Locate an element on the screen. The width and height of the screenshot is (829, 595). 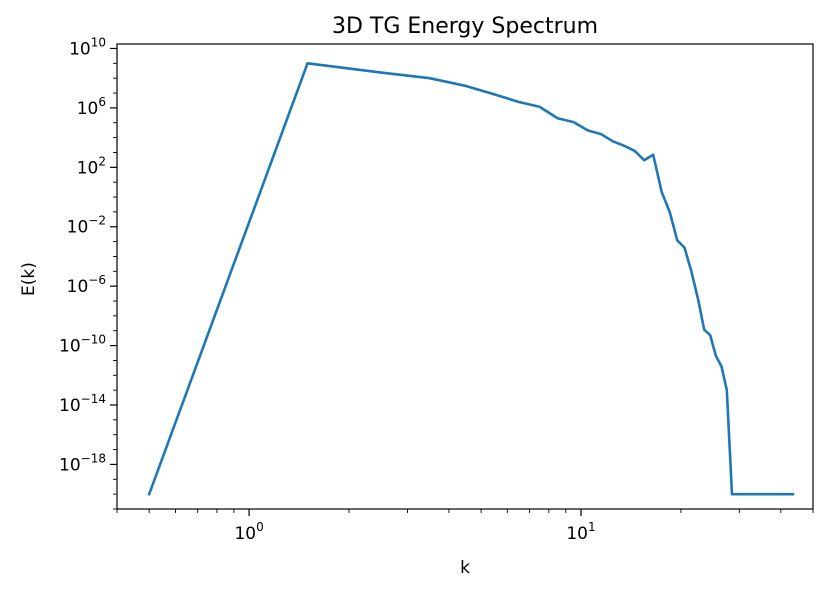
y-axis-ticks: 10¹⁰ 10⁶ 10² 10⁻² 10⁻⁶ 10⁻¹⁰ 10⁻¹⁴ 10⁻¹⁸ is located at coordinates (88, 272).